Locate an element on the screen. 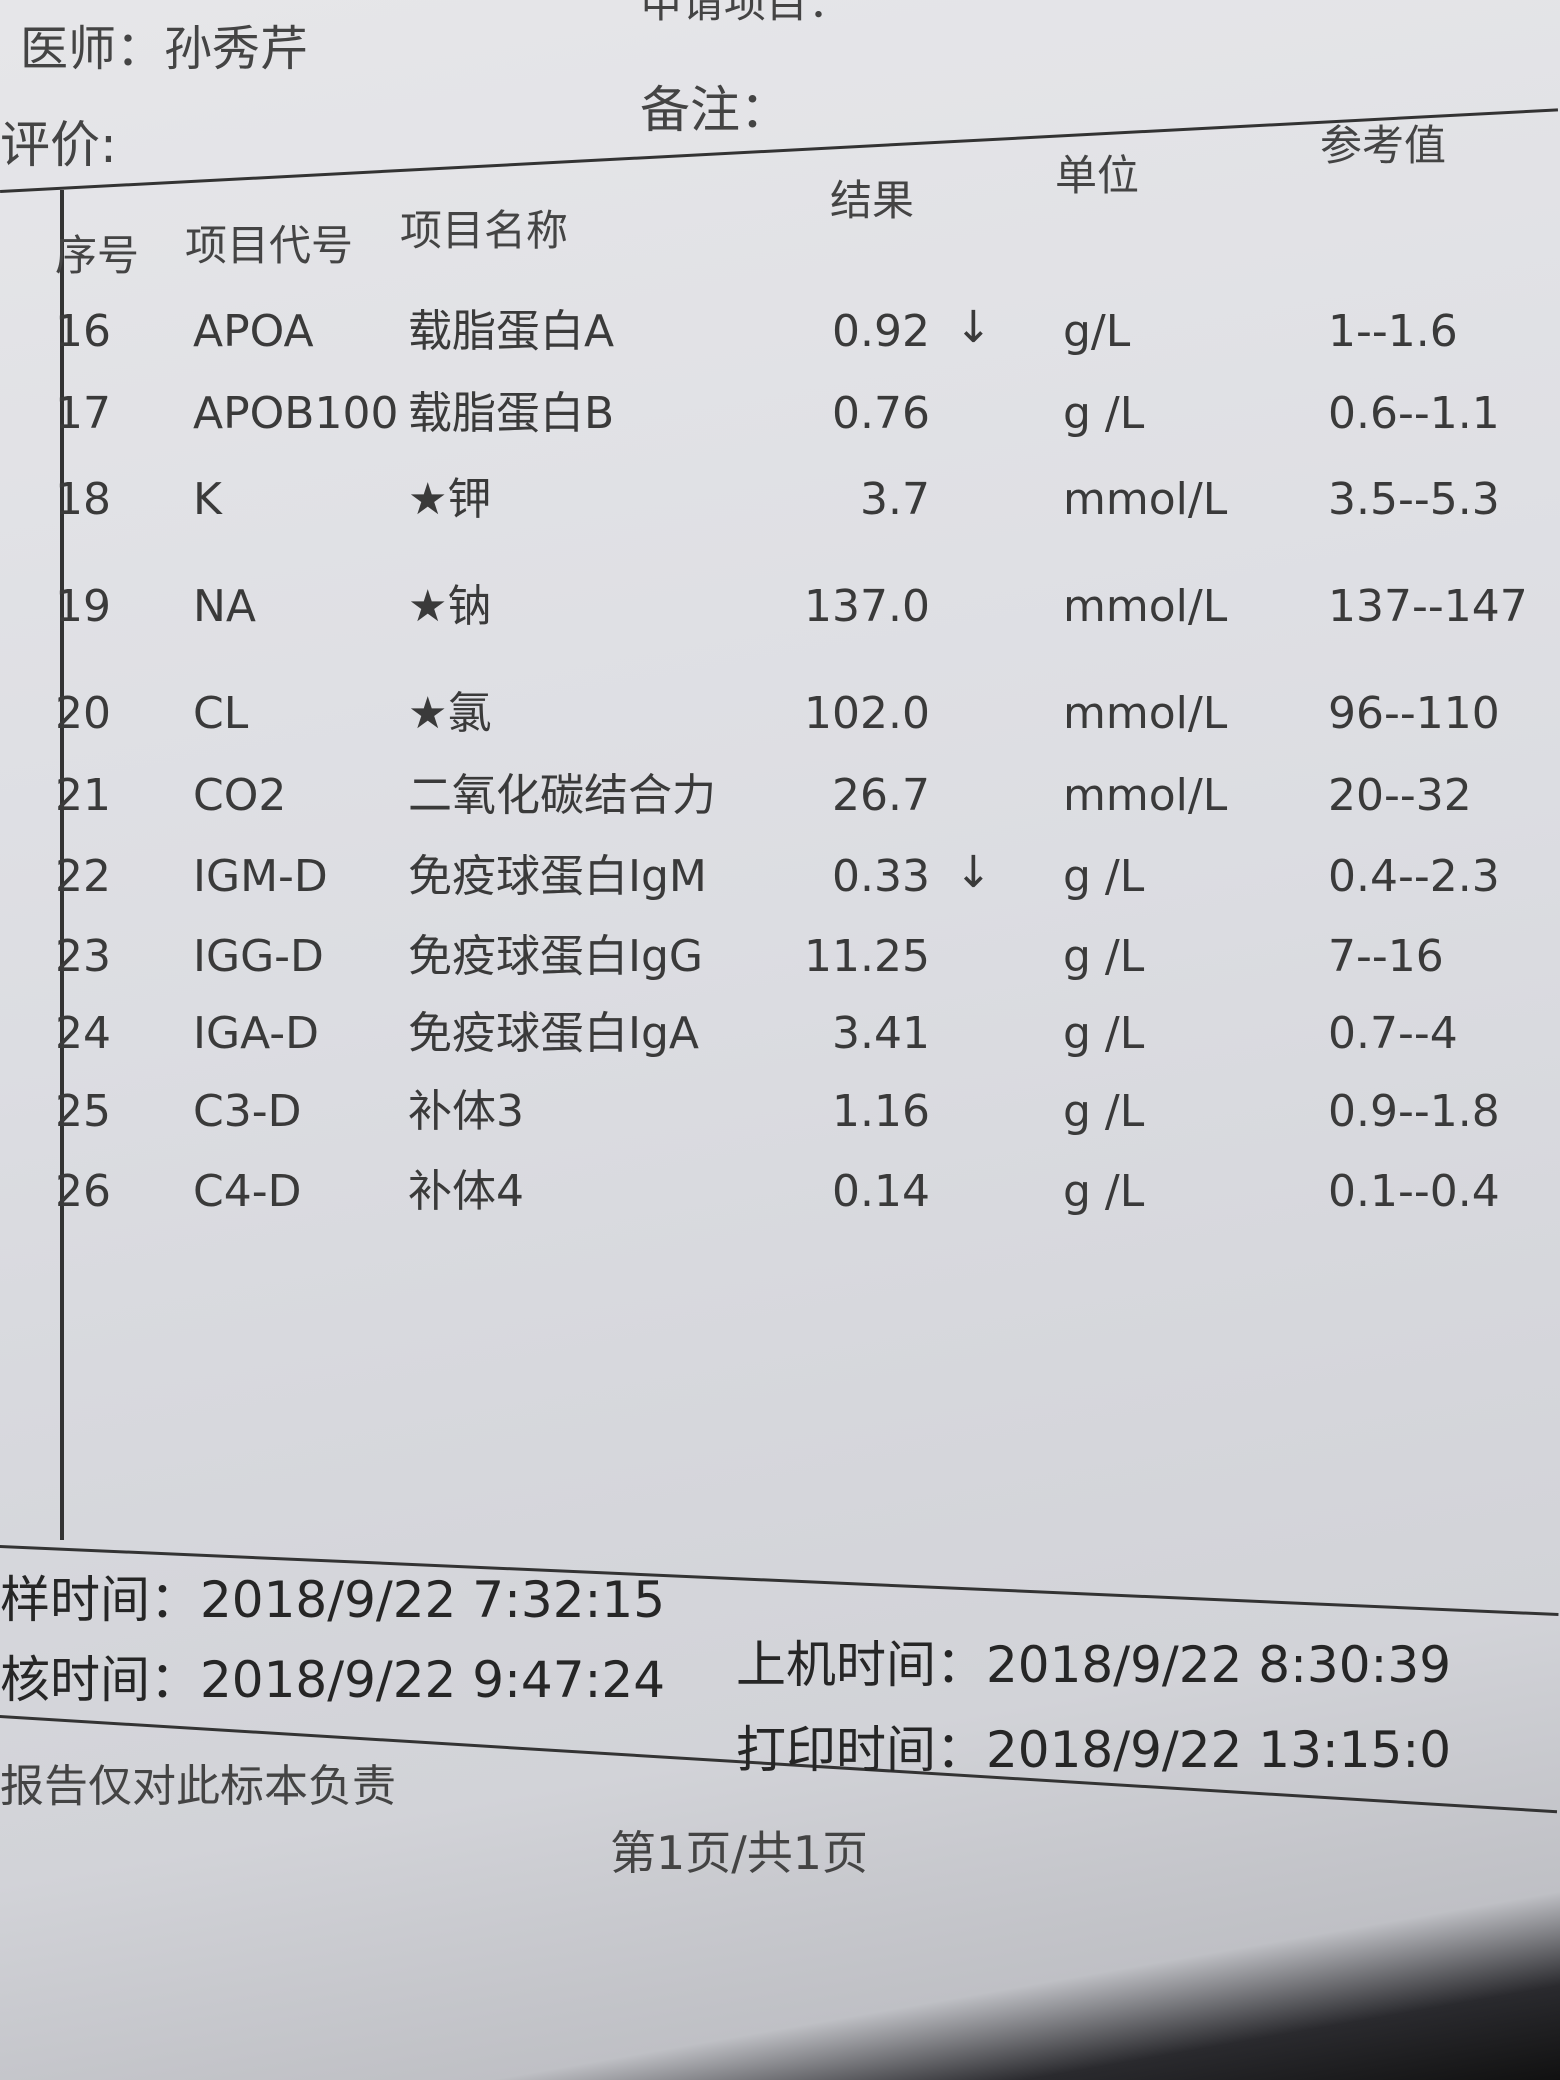  result: 0.14 is located at coordinates (881, 1191).